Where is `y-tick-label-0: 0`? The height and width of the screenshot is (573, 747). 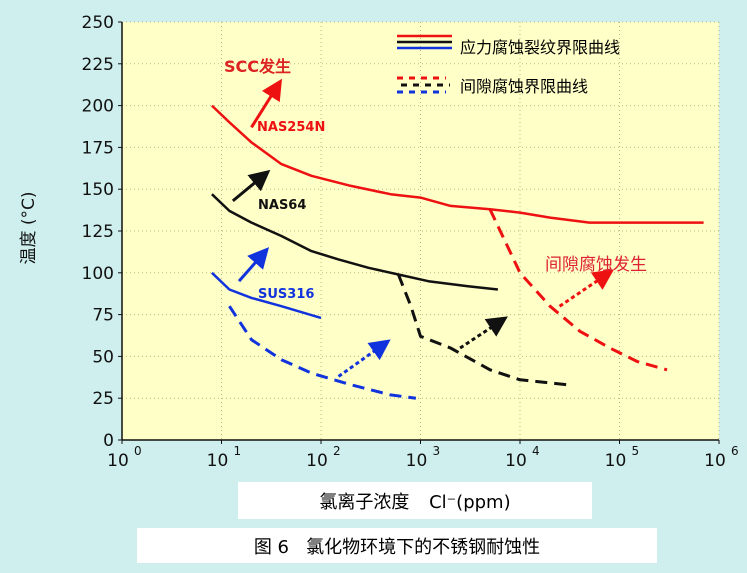 y-tick-label-0: 0 is located at coordinates (108, 441).